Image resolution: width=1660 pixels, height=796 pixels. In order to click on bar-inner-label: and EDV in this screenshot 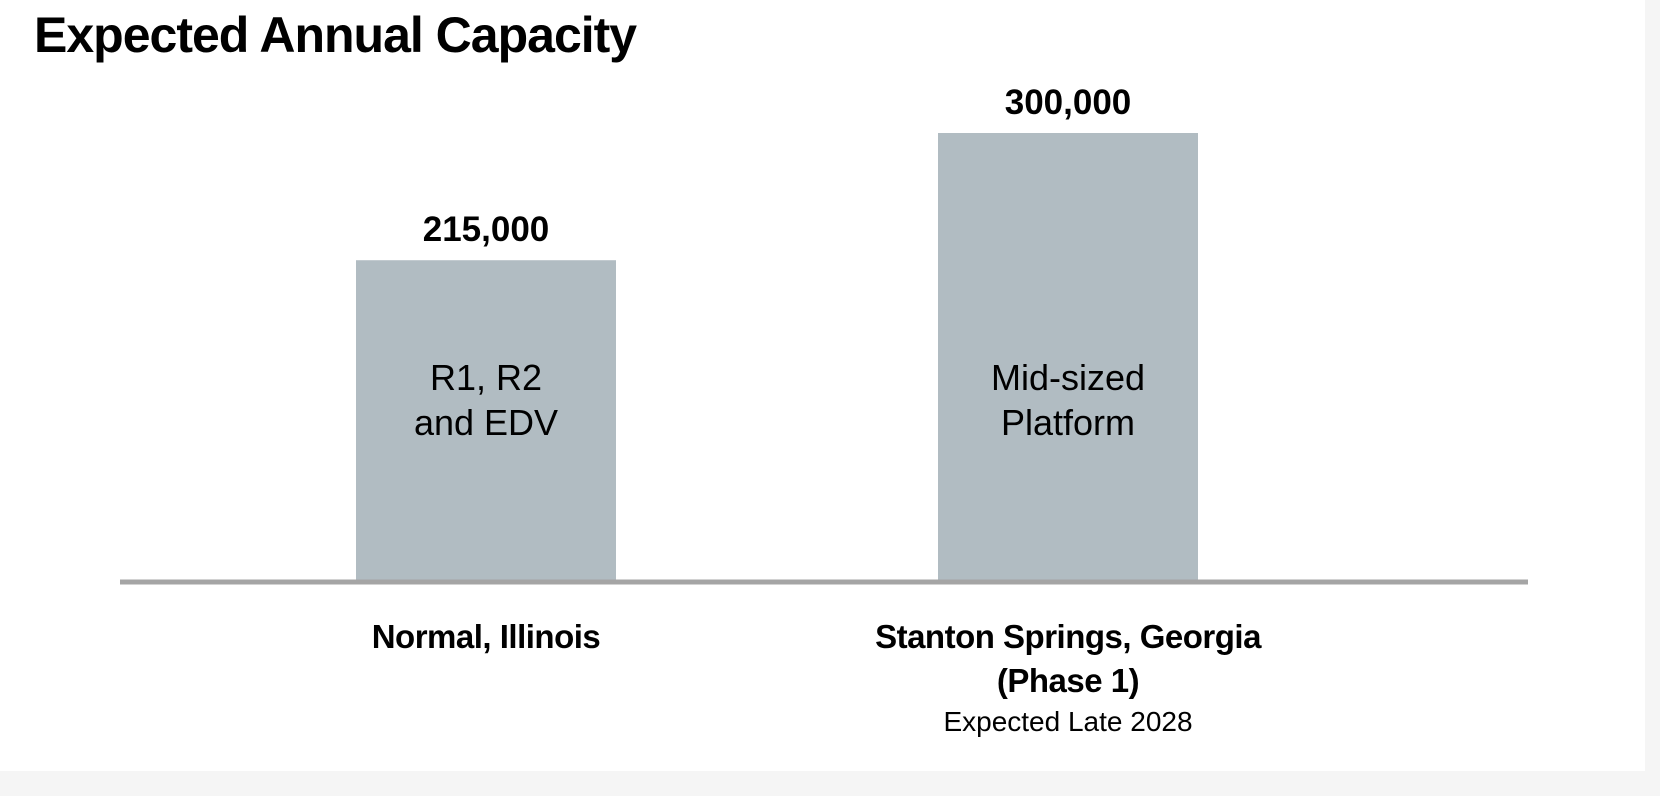, I will do `click(486, 422)`.